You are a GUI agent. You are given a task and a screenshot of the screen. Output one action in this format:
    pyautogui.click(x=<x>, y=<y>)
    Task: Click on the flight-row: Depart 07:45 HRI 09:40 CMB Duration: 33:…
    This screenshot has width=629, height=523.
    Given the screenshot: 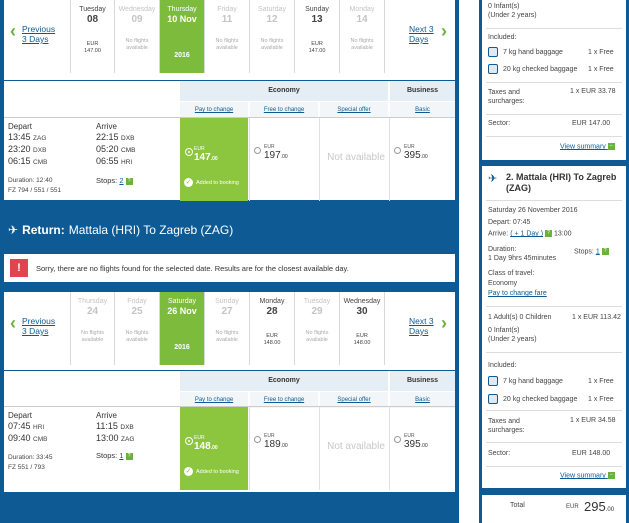 What is the action you would take?
    pyautogui.click(x=229, y=448)
    